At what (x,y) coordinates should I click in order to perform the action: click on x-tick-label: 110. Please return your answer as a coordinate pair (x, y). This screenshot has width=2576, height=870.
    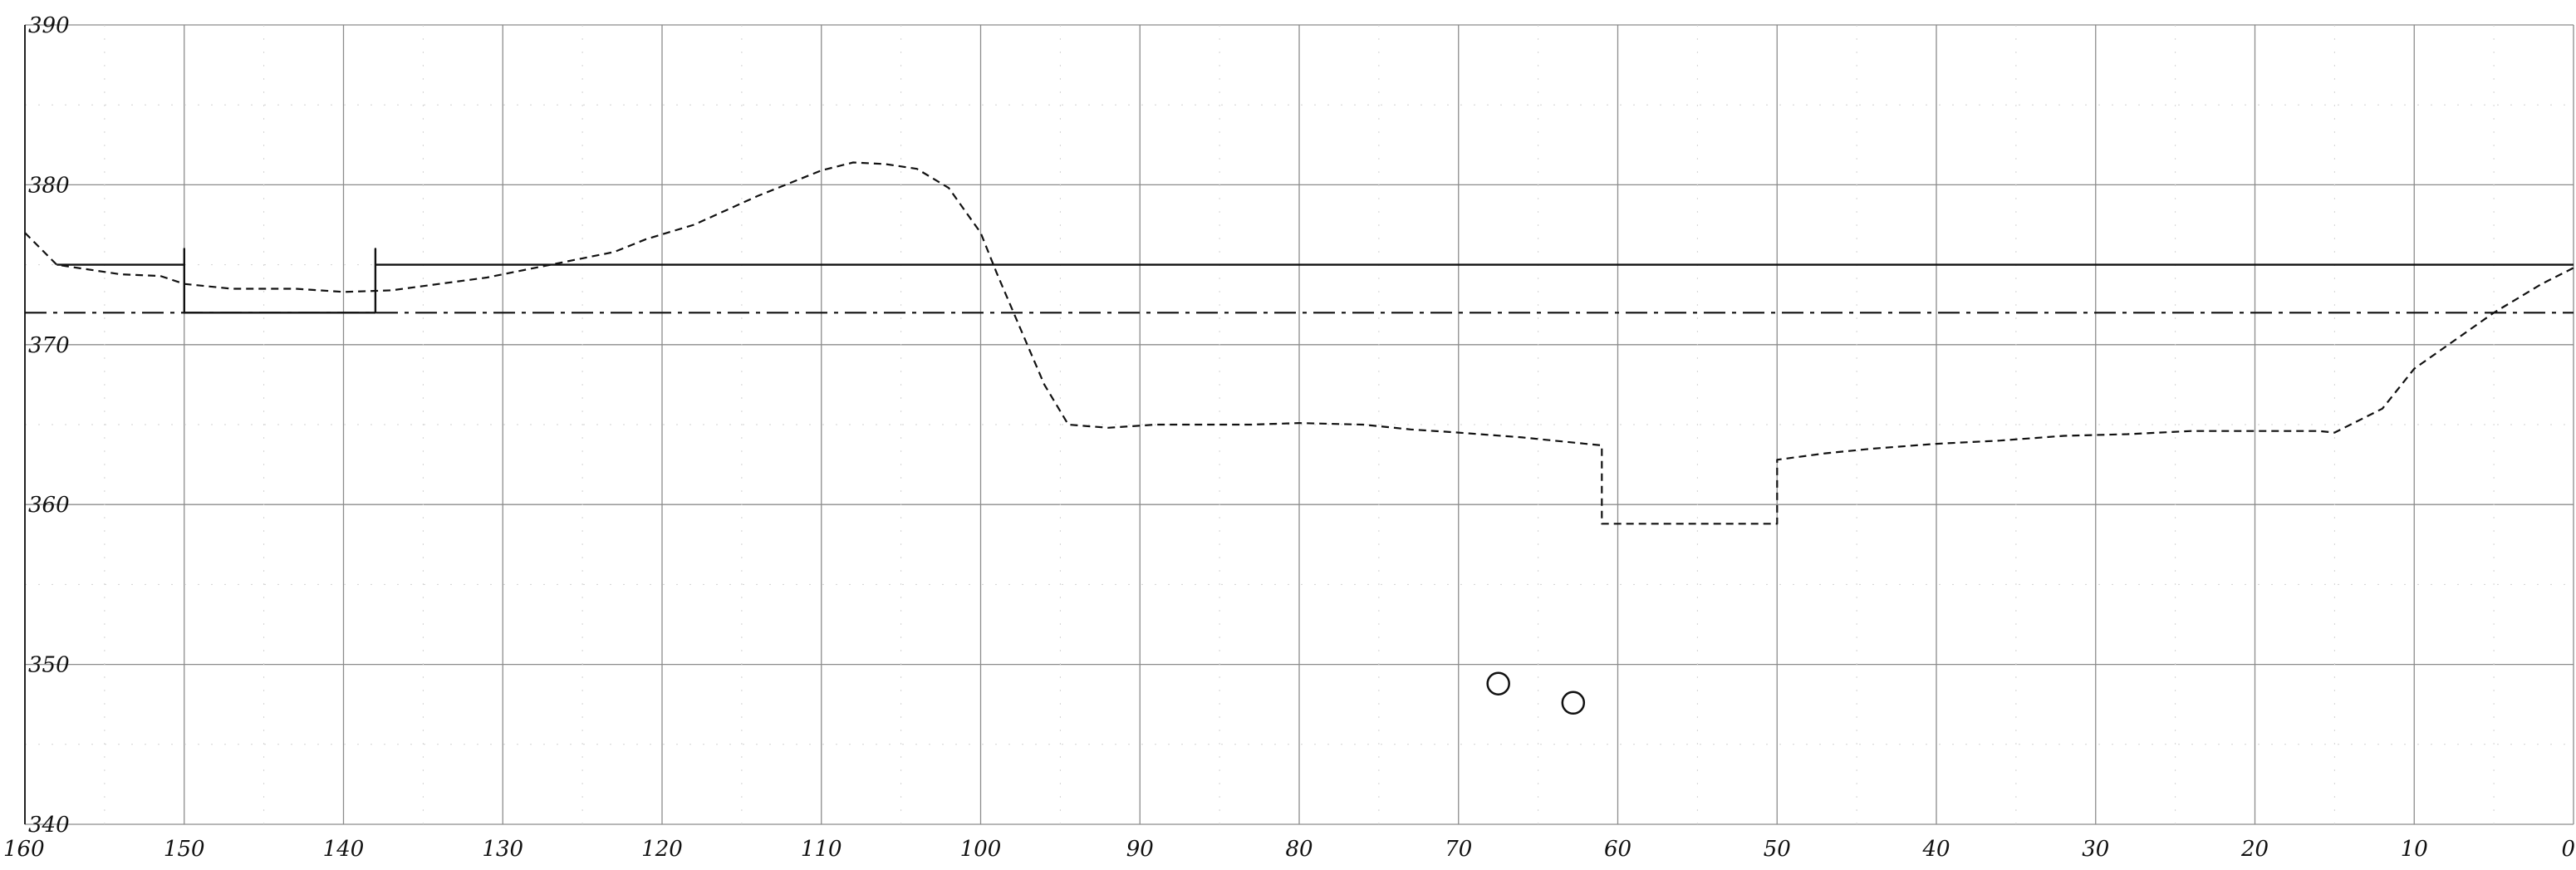
    Looking at the image, I should click on (821, 849).